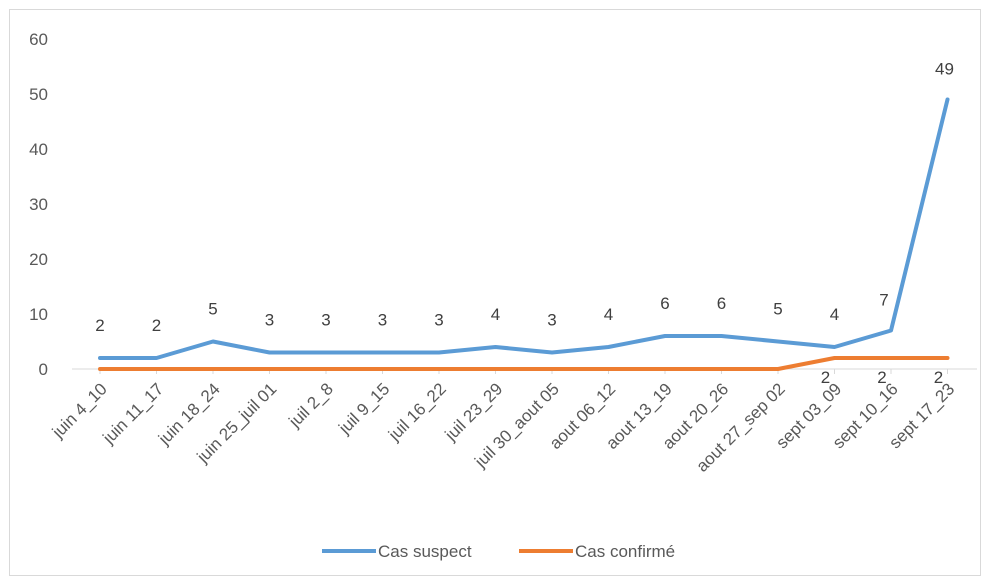 The height and width of the screenshot is (582, 992). Describe the element at coordinates (38, 149) in the screenshot. I see `y-tick-label: 40` at that location.